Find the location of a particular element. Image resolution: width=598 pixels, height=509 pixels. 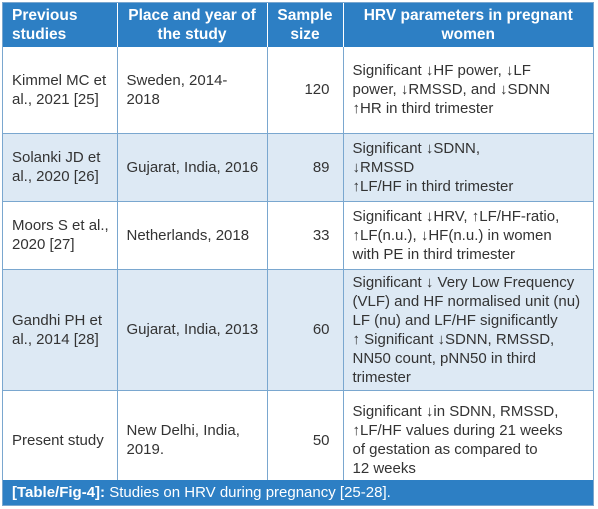

place-year-cell: New Delhi, India, 2019. is located at coordinates (192, 440).